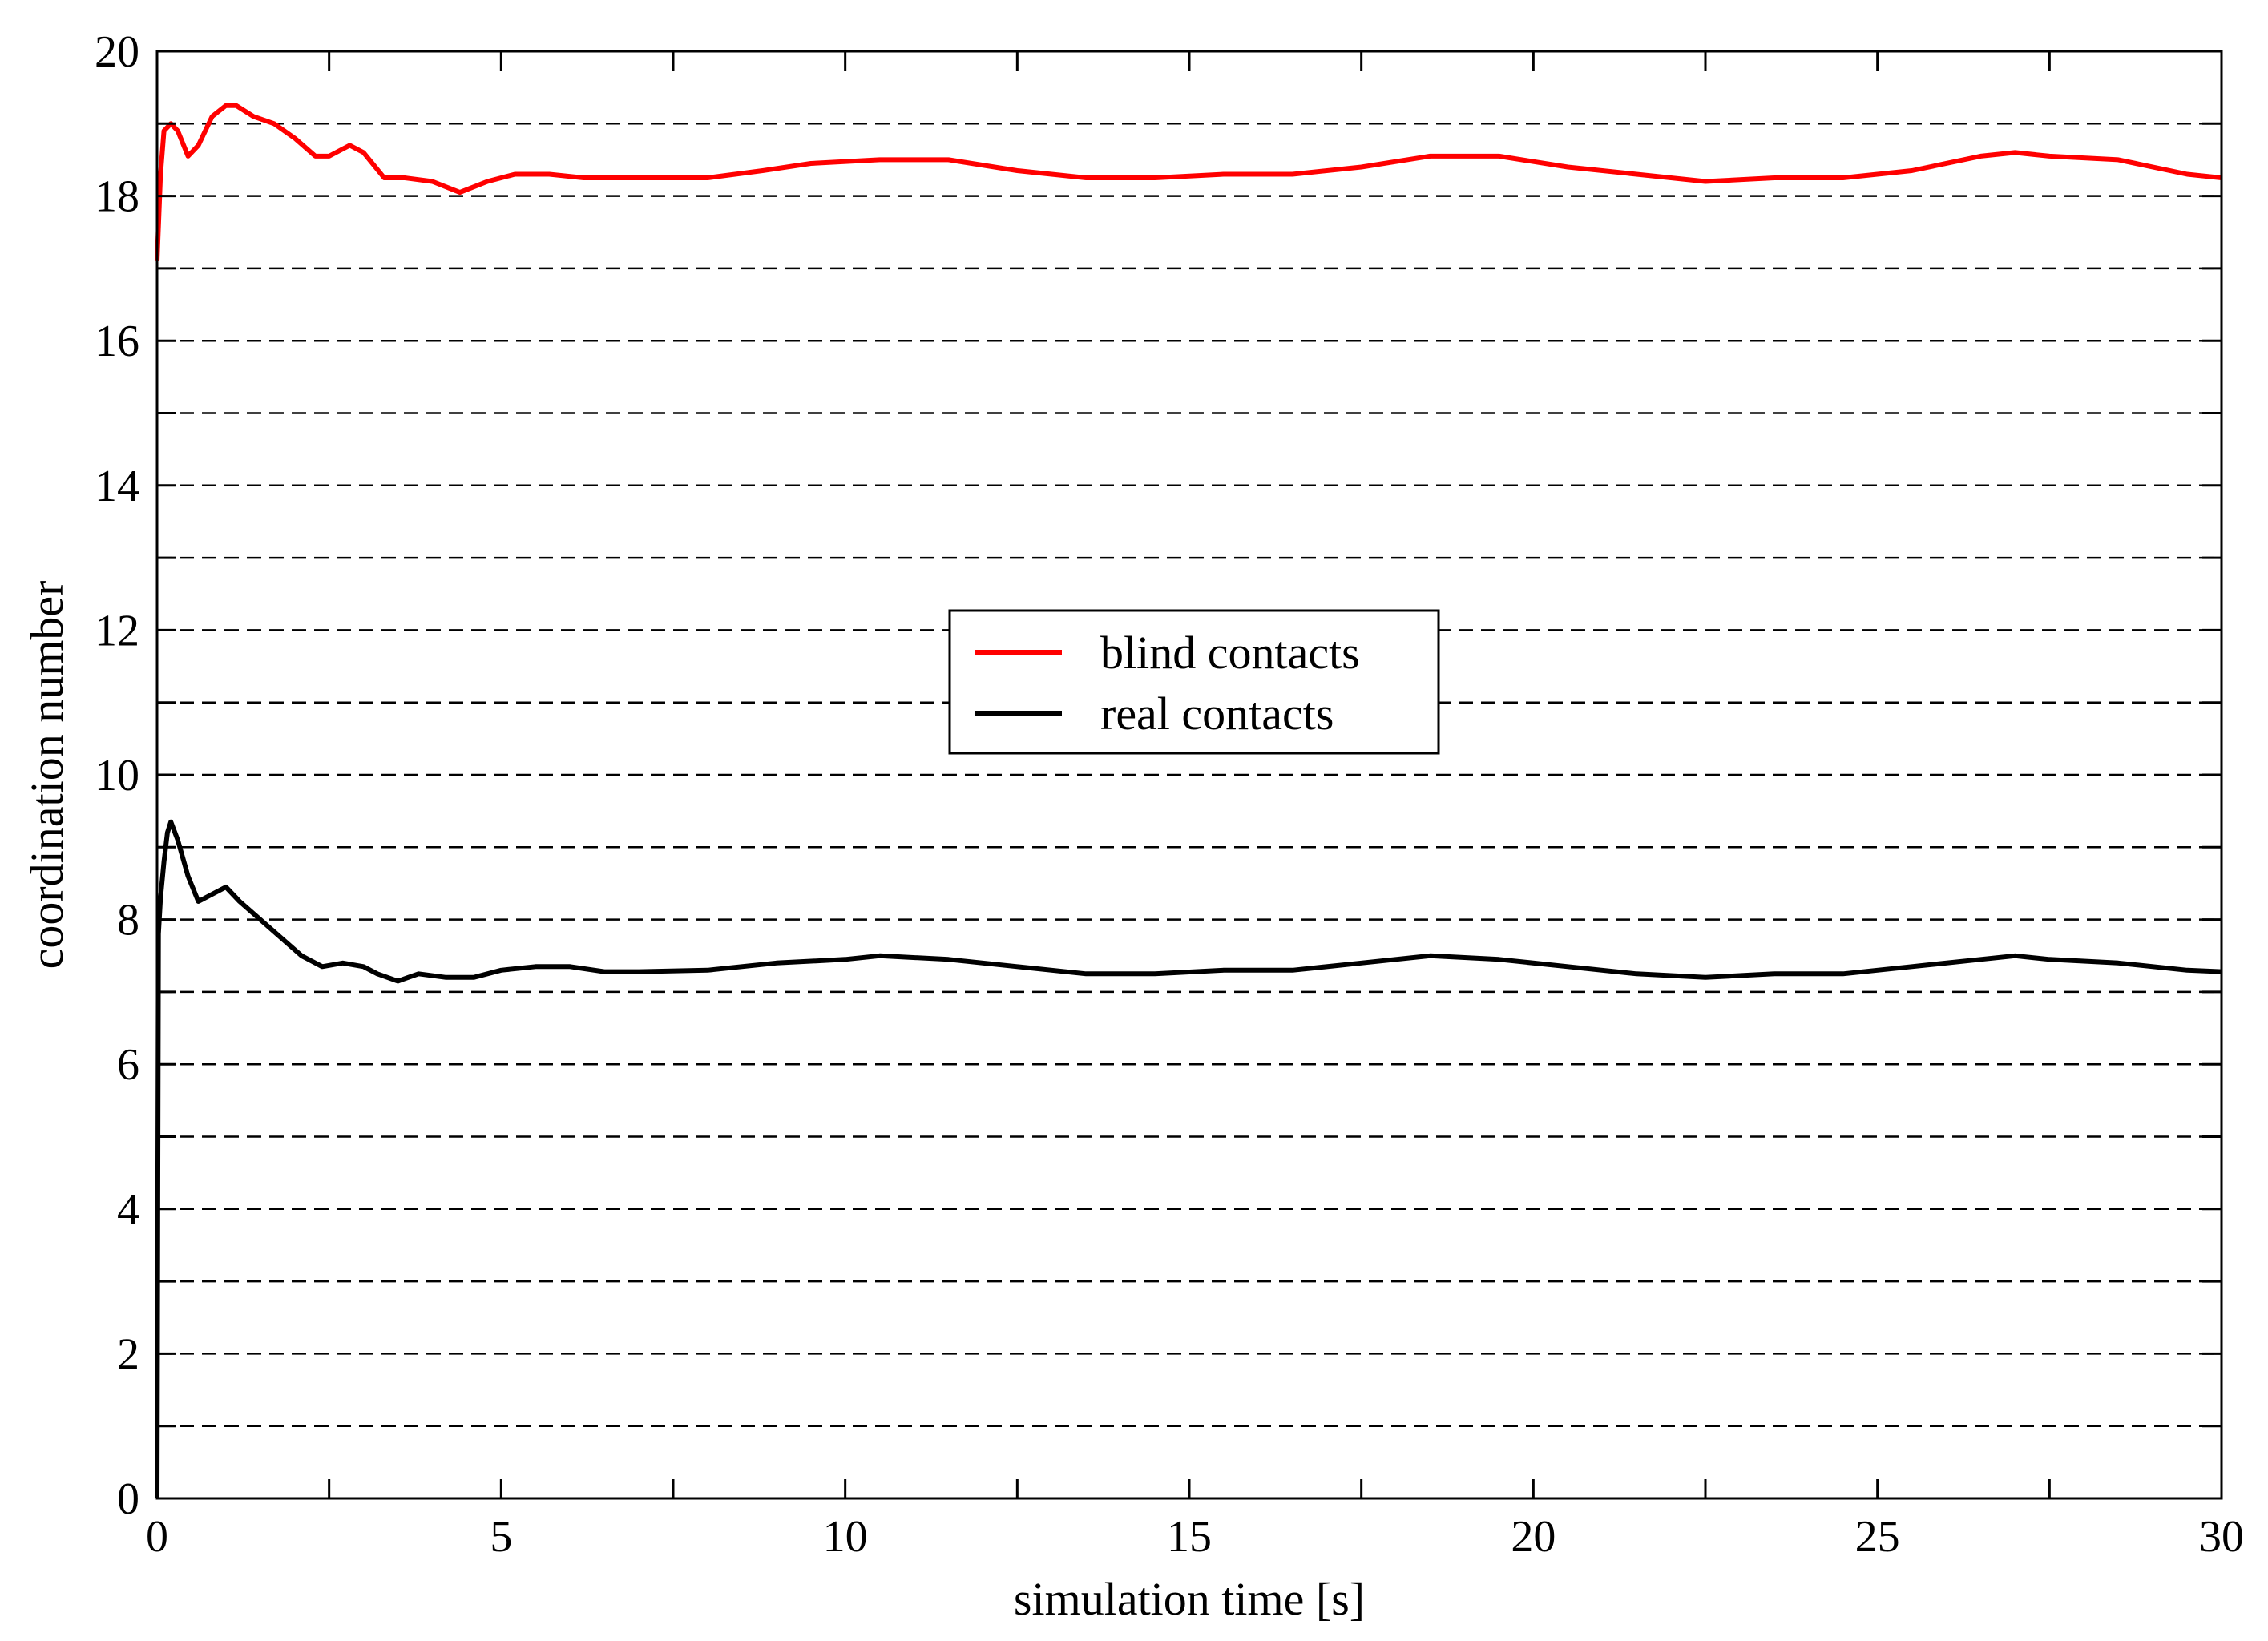  Describe the element at coordinates (845, 1537) in the screenshot. I see `x-tick-label: 10` at that location.